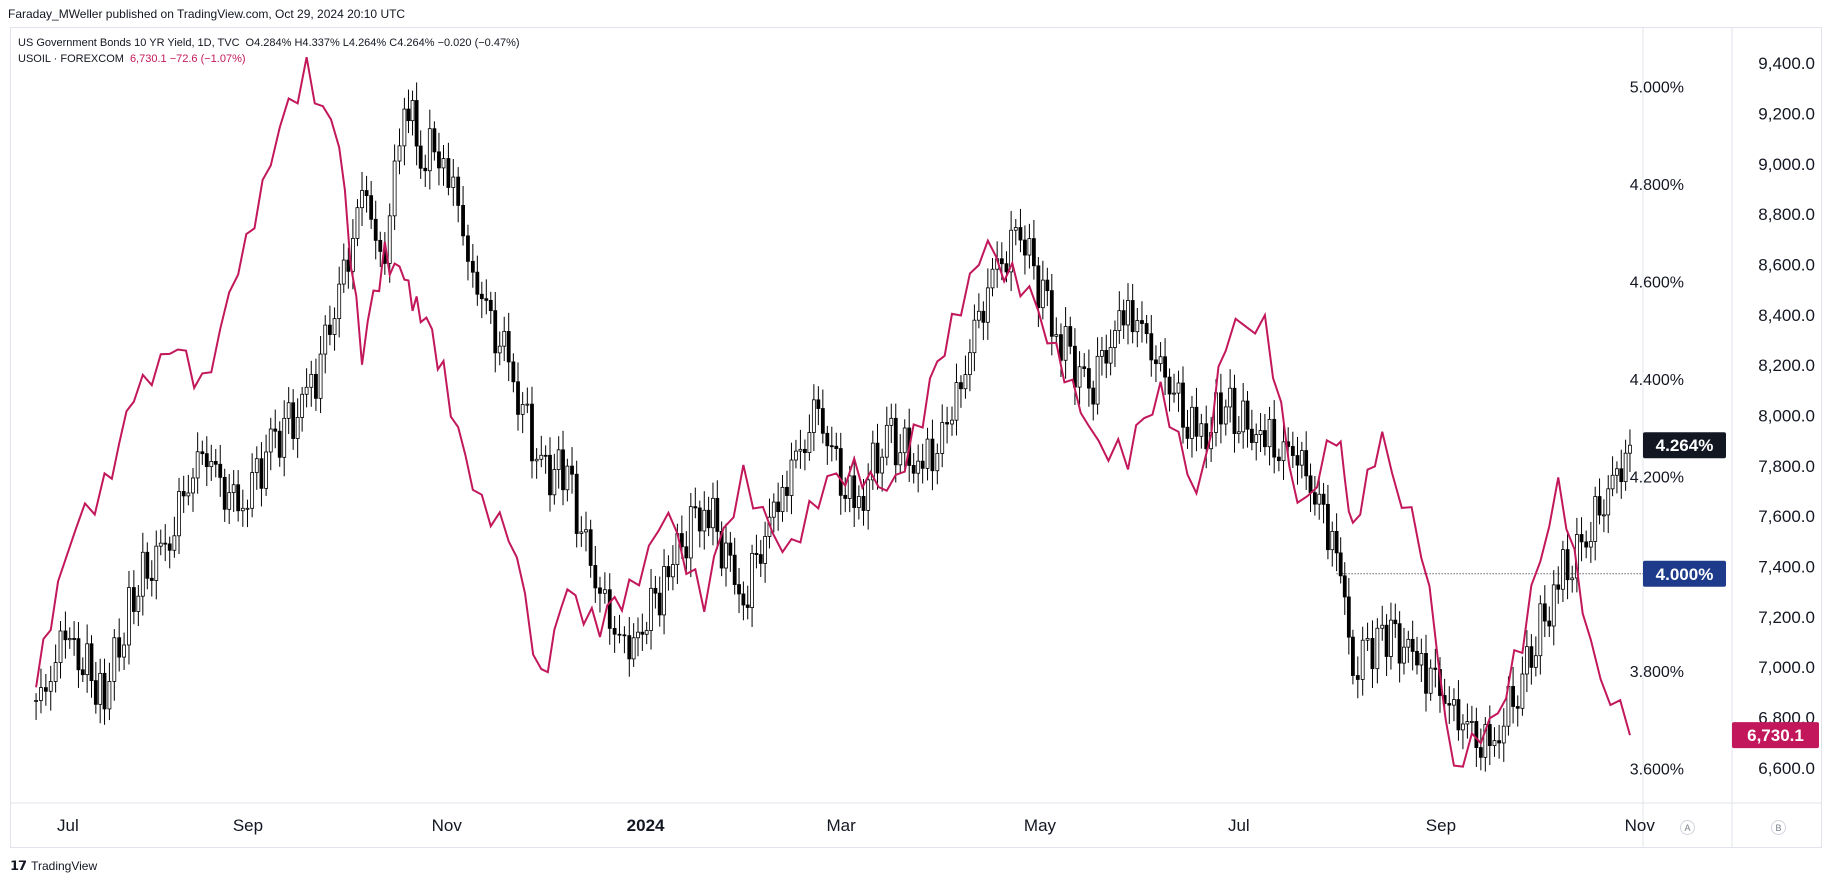 This screenshot has width=1835, height=883. Describe the element at coordinates (1778, 827) in the screenshot. I see `scale-b-button: B` at that location.